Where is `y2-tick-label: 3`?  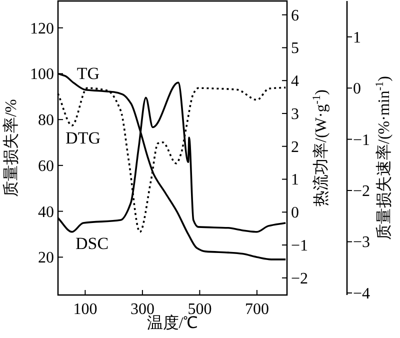
y2-tick-label: 3 is located at coordinates (295, 114).